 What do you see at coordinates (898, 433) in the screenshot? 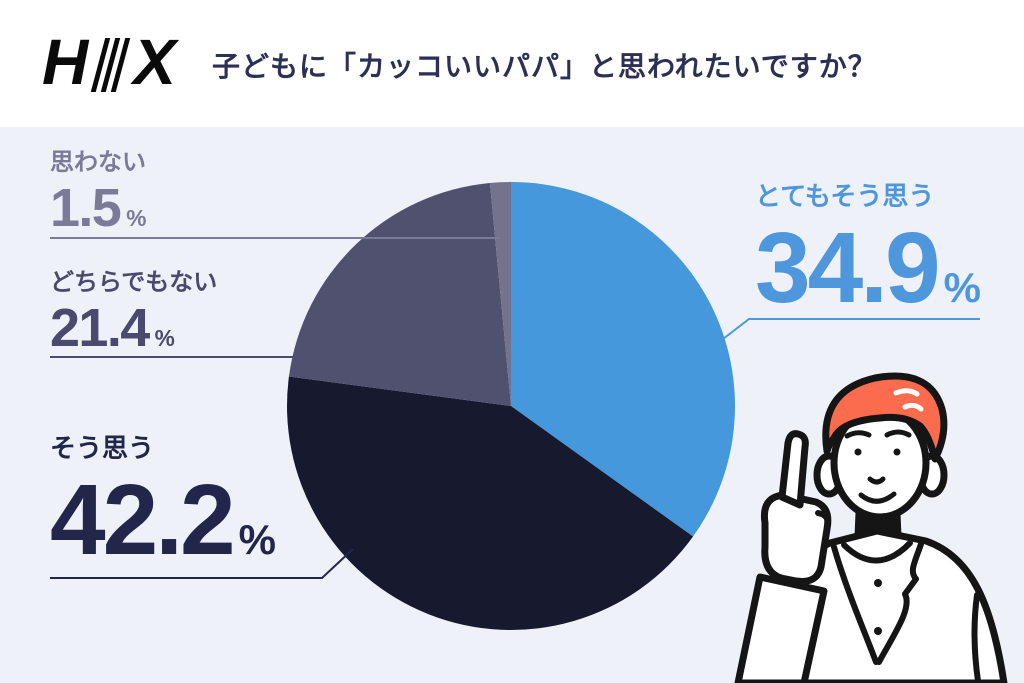
I see `man-eyebrow-right` at bounding box center [898, 433].